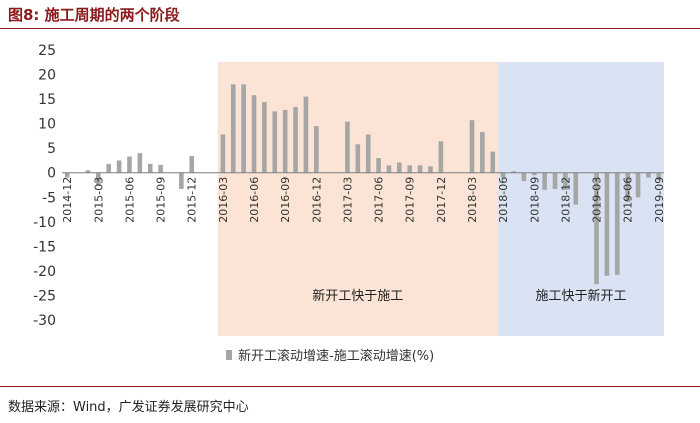 The width and height of the screenshot is (700, 423). I want to click on y-tick-label: -10, so click(44, 223).